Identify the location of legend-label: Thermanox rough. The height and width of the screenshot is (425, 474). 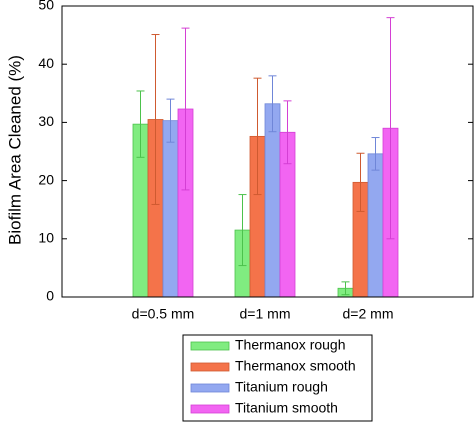
(290, 345).